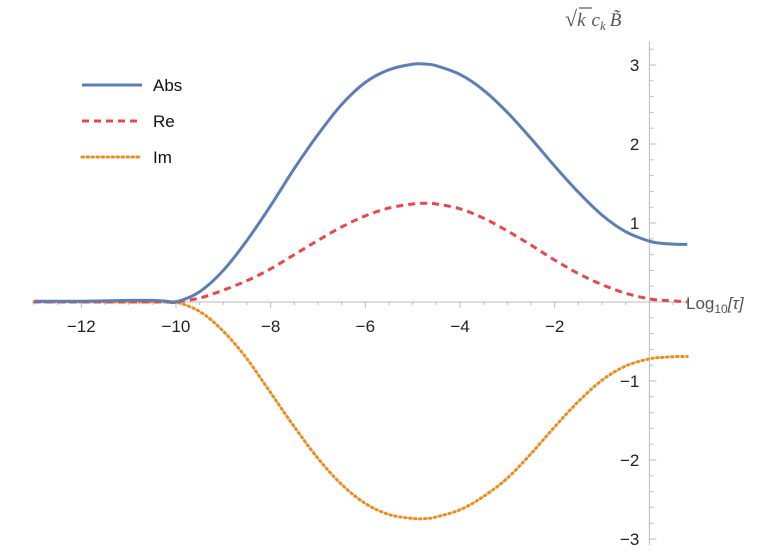 This screenshot has height=555, width=763. I want to click on x-tick-label: −8, so click(270, 326).